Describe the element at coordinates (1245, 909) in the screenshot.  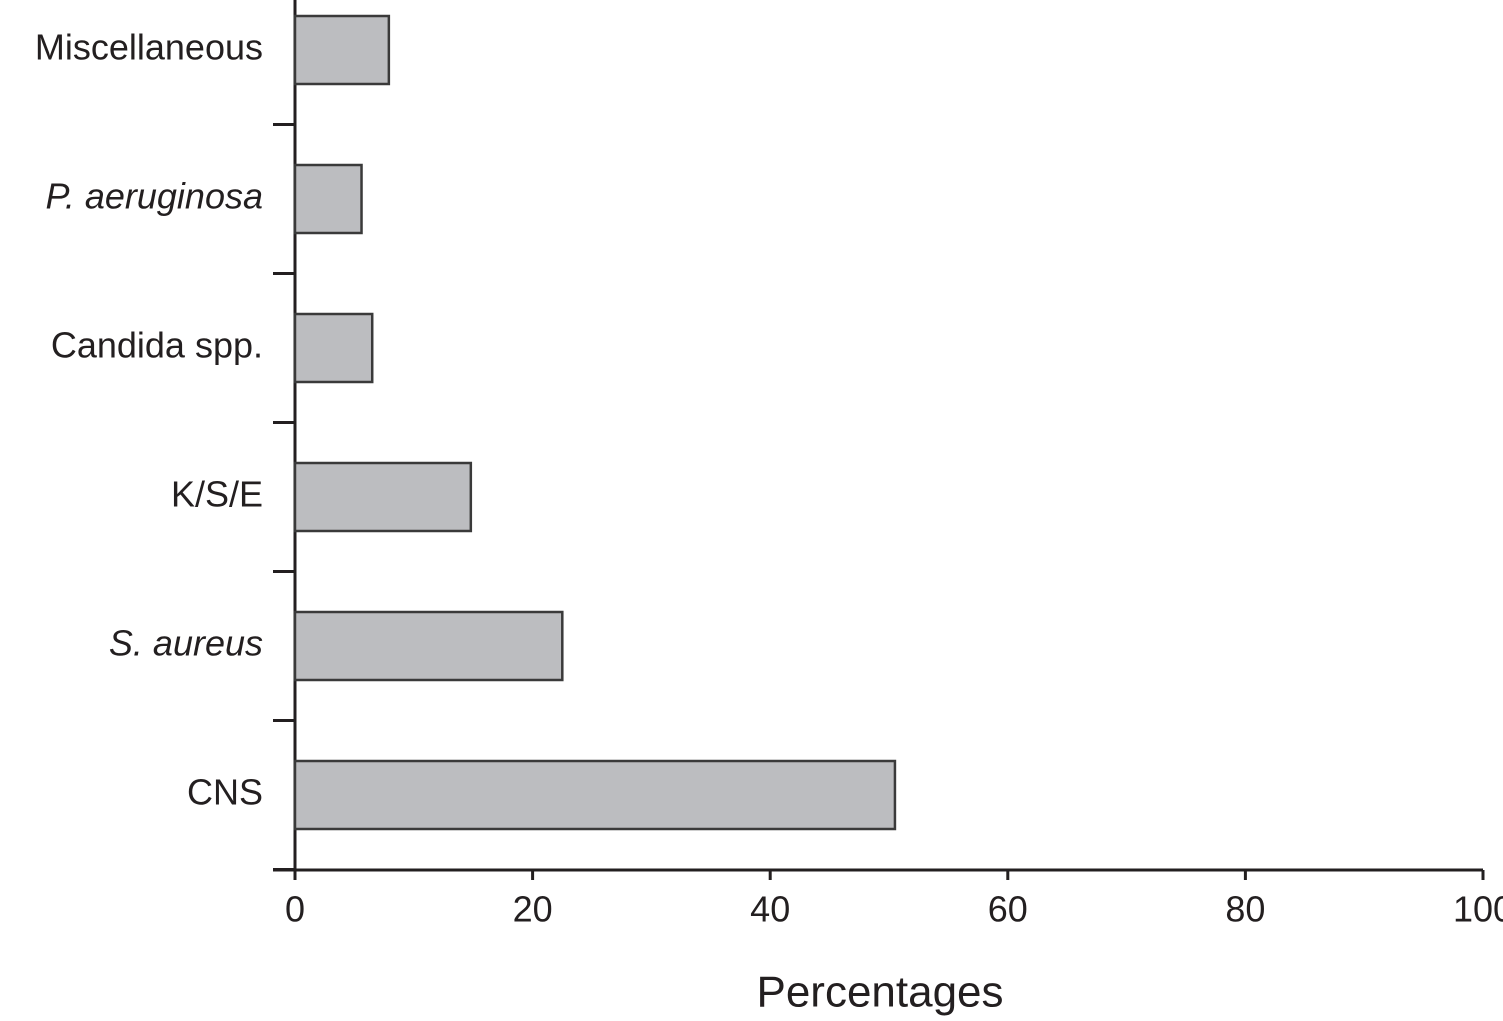
I see `x-tick-label: 80` at that location.